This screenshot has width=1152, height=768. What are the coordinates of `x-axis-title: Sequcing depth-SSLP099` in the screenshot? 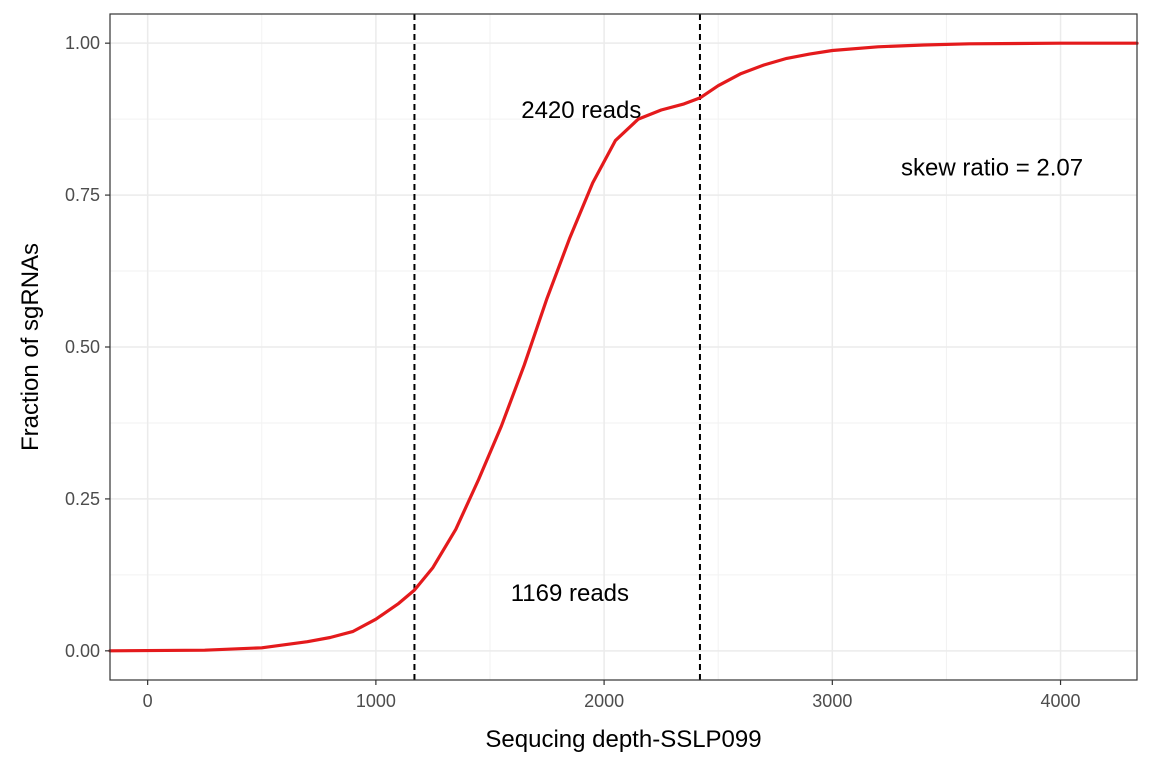 It's located at (623, 739).